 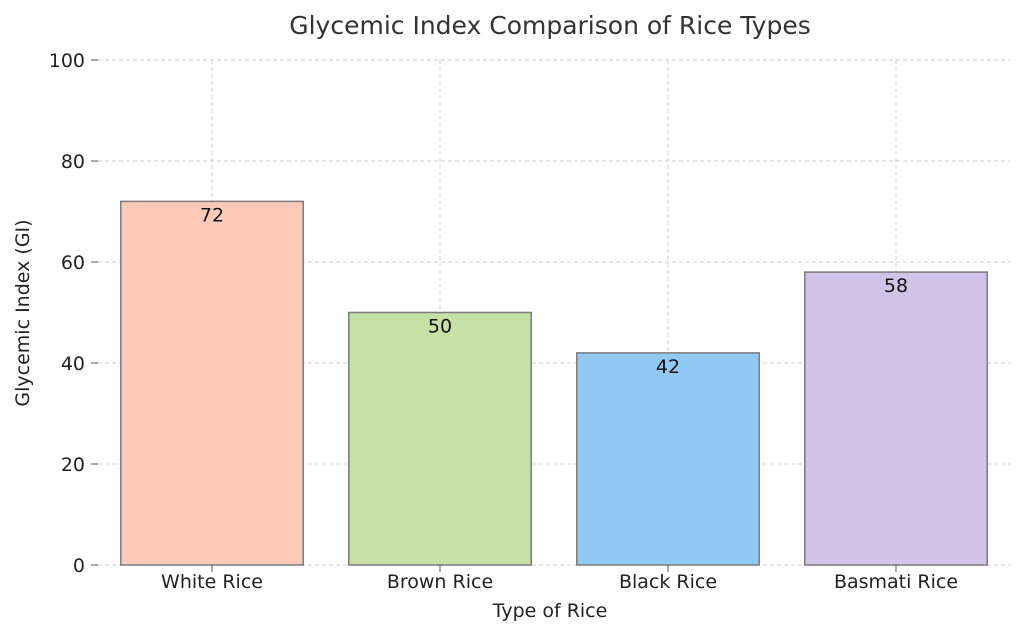 I want to click on y-tick-label: 80, so click(x=73, y=162).